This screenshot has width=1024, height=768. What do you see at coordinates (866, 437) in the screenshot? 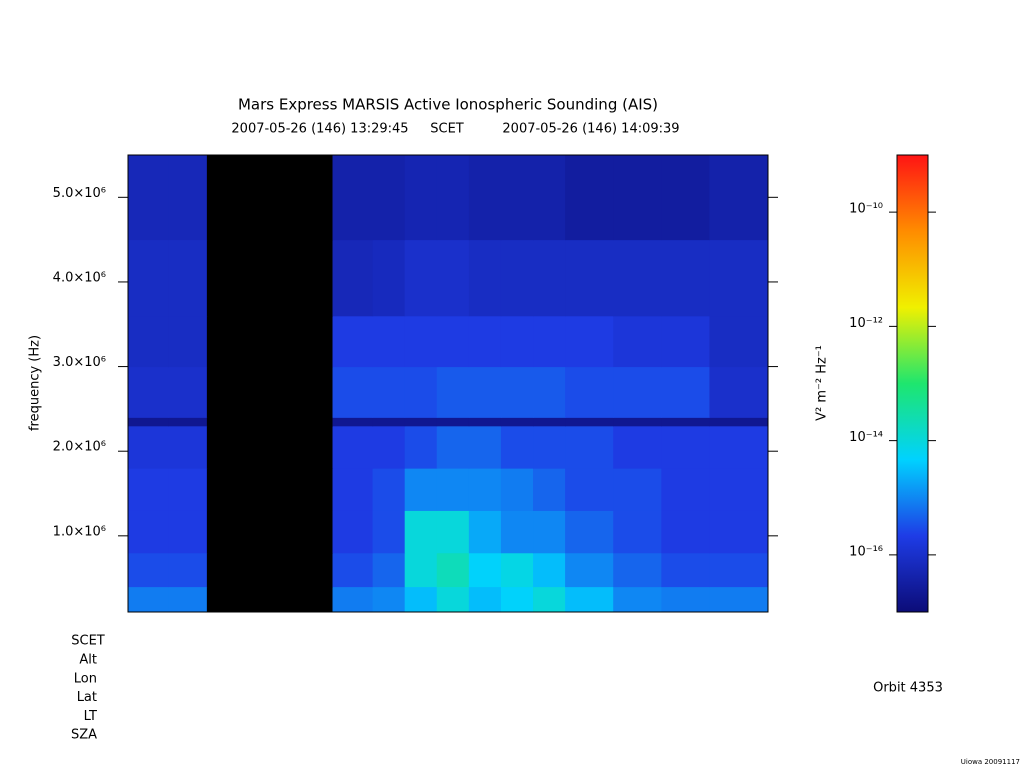
I see `colorbar-tick-label: 10⁻¹⁴` at bounding box center [866, 437].